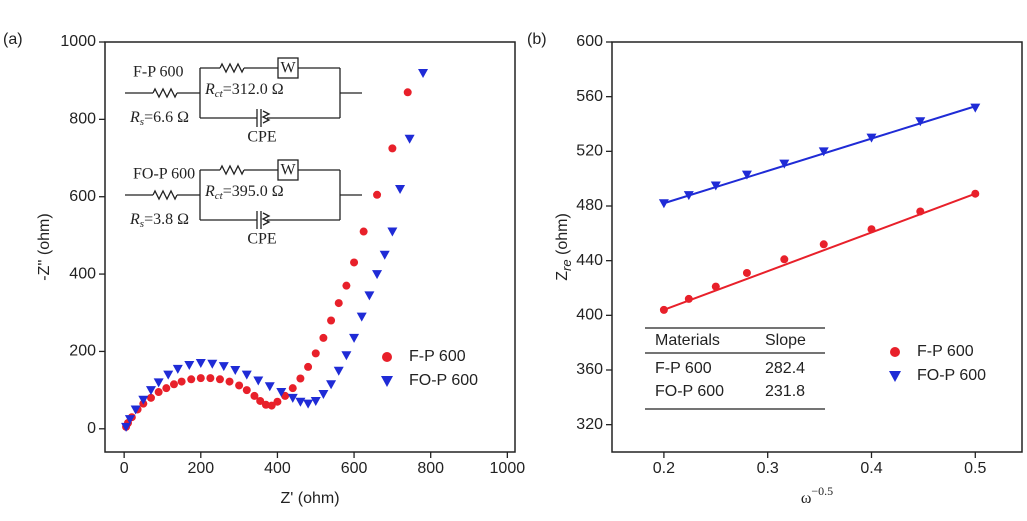  I want to click on x-tick-label: 400, so click(277, 468).